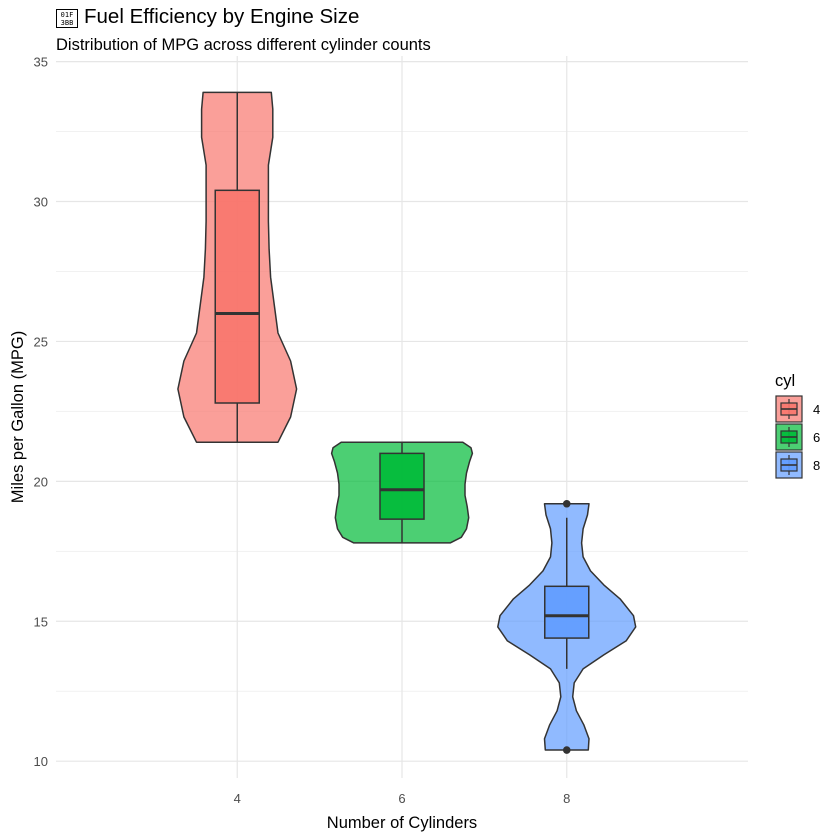 Image resolution: width=840 pixels, height=840 pixels. What do you see at coordinates (816, 409) in the screenshot?
I see `legend-label-4: 4` at bounding box center [816, 409].